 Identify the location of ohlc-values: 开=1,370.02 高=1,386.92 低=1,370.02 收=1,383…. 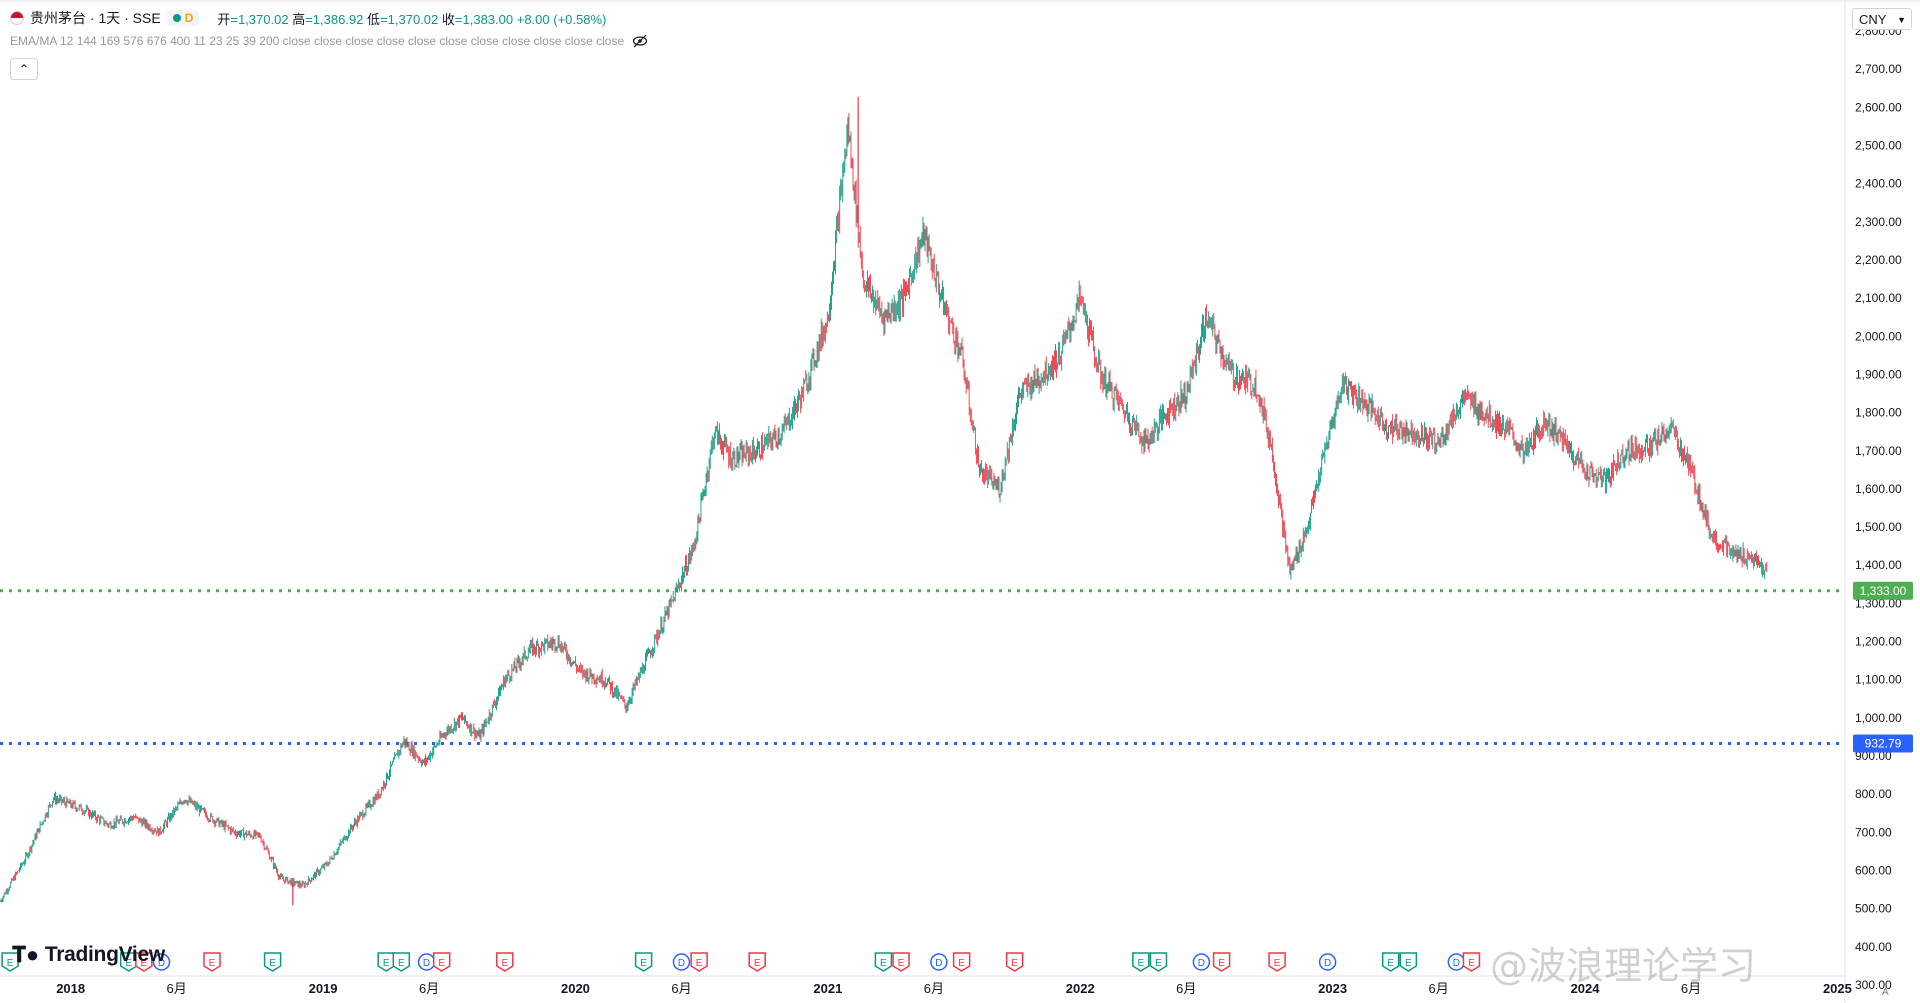
(411, 18).